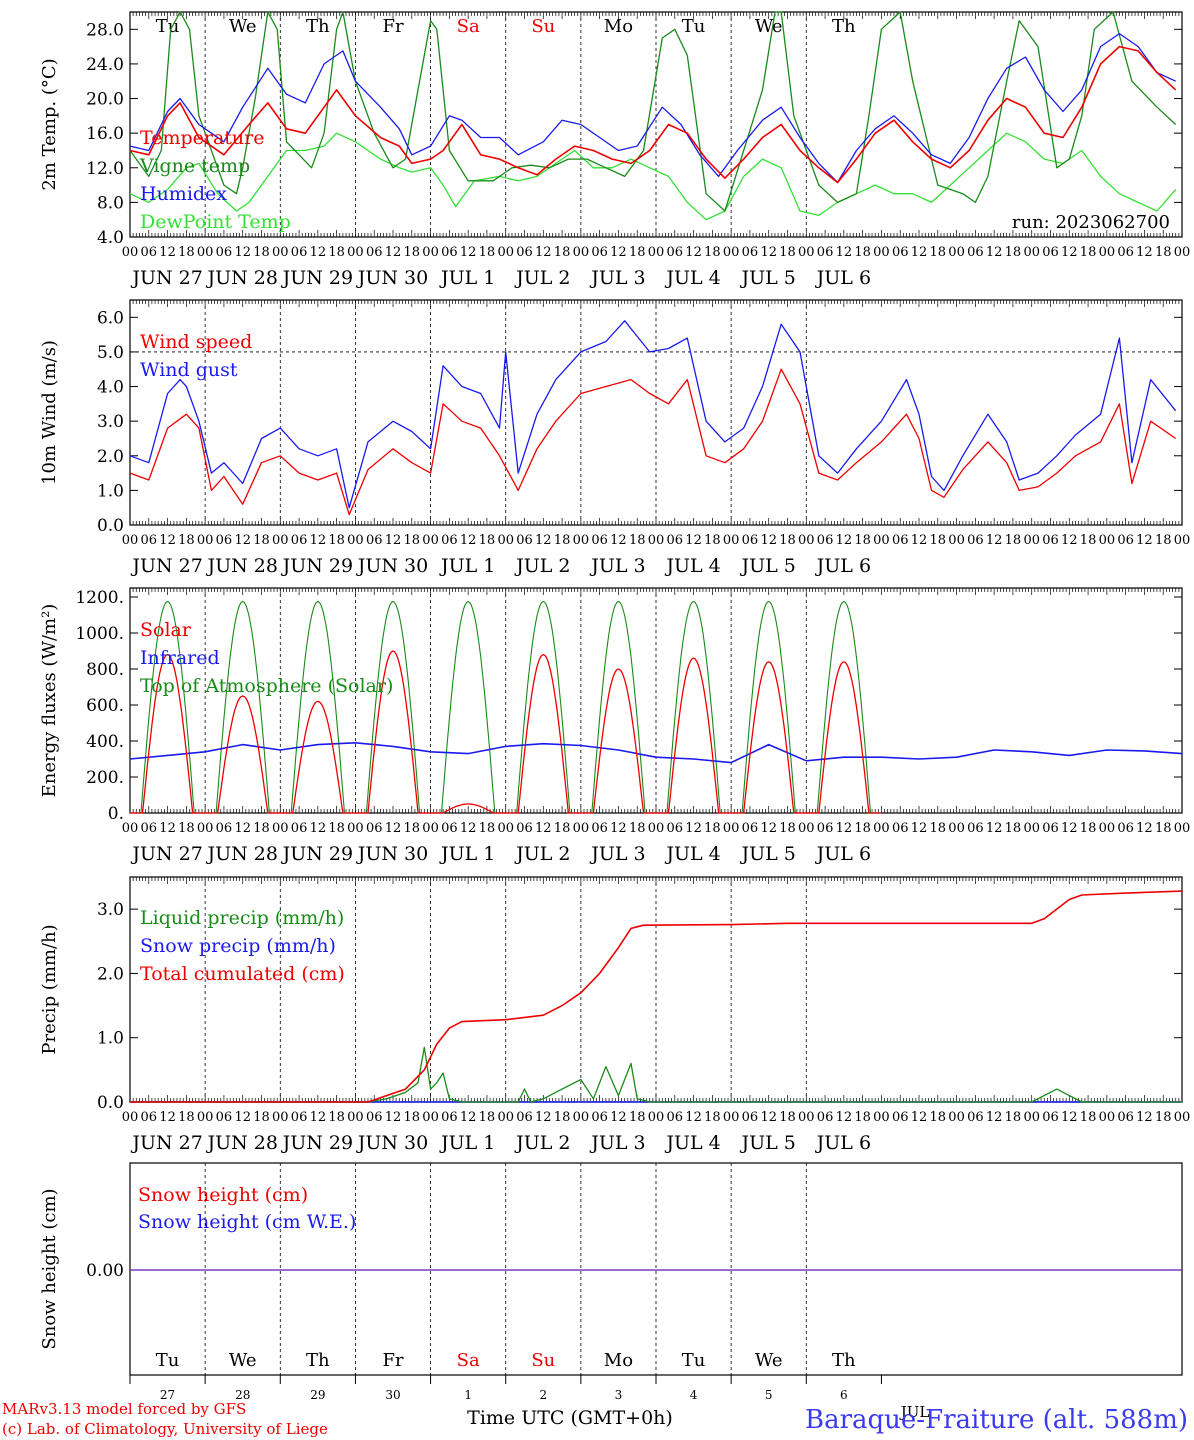  I want to click on vigne-temp-line, so click(653, 111).